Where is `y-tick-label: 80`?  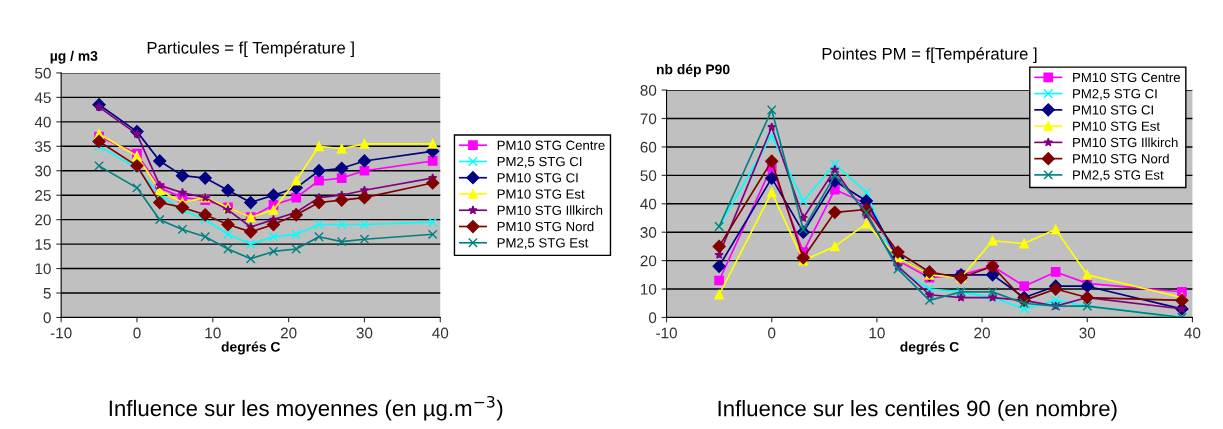 y-tick-label: 80 is located at coordinates (648, 90).